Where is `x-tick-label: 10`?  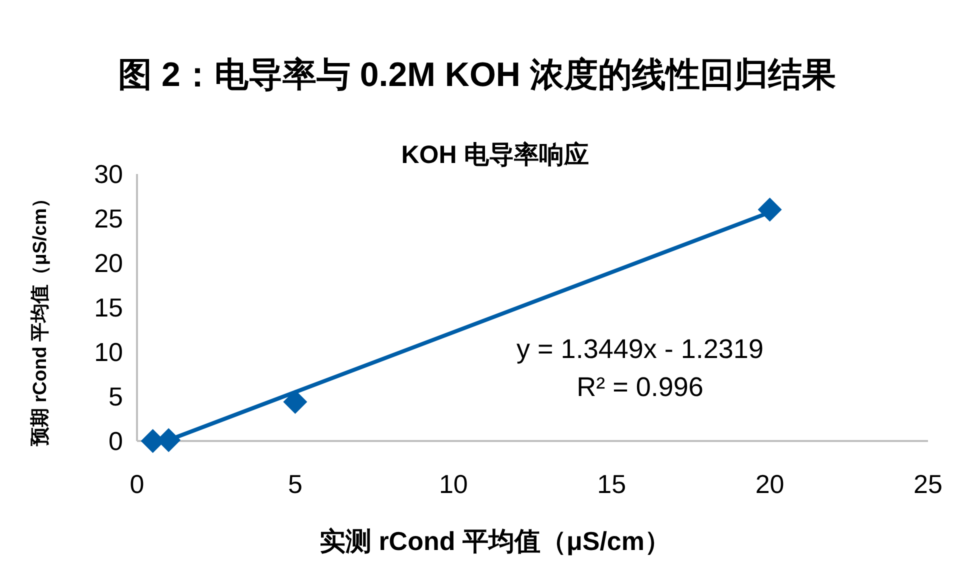 x-tick-label: 10 is located at coordinates (453, 484).